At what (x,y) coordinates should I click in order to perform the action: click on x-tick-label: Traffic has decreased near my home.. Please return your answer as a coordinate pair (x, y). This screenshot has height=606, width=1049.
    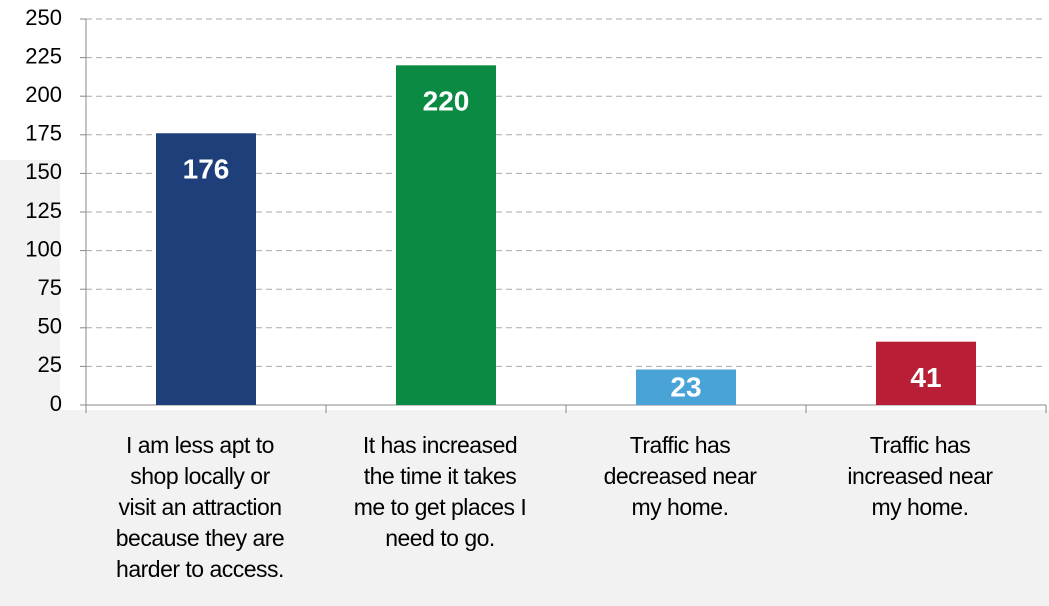
    Looking at the image, I should click on (680, 476).